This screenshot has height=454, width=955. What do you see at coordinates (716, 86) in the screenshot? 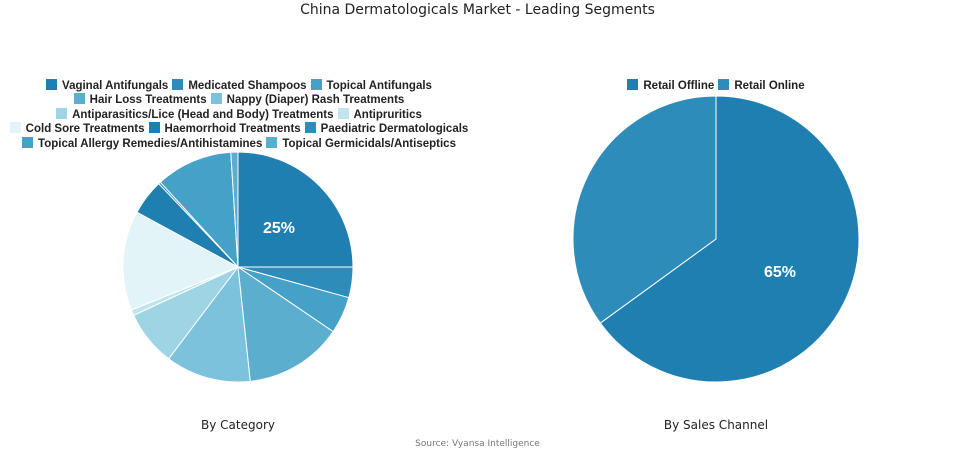
I see `sales-channel-legend: Retail Offline Retail Online` at bounding box center [716, 86].